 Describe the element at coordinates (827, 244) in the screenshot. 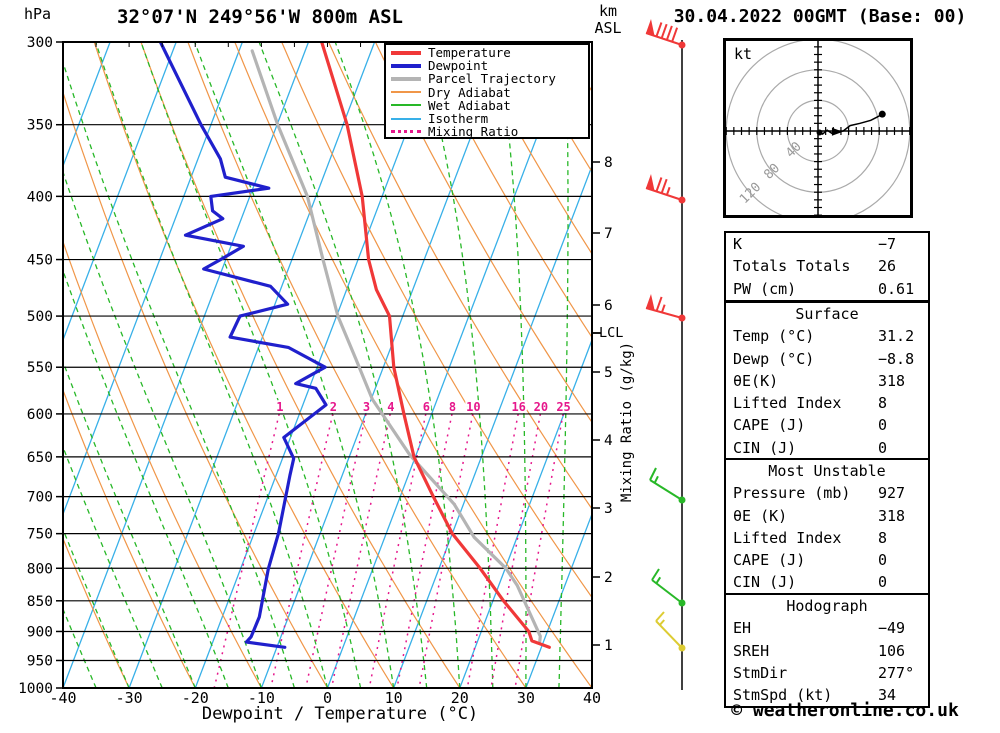

I see `table-row: K −7` at that location.